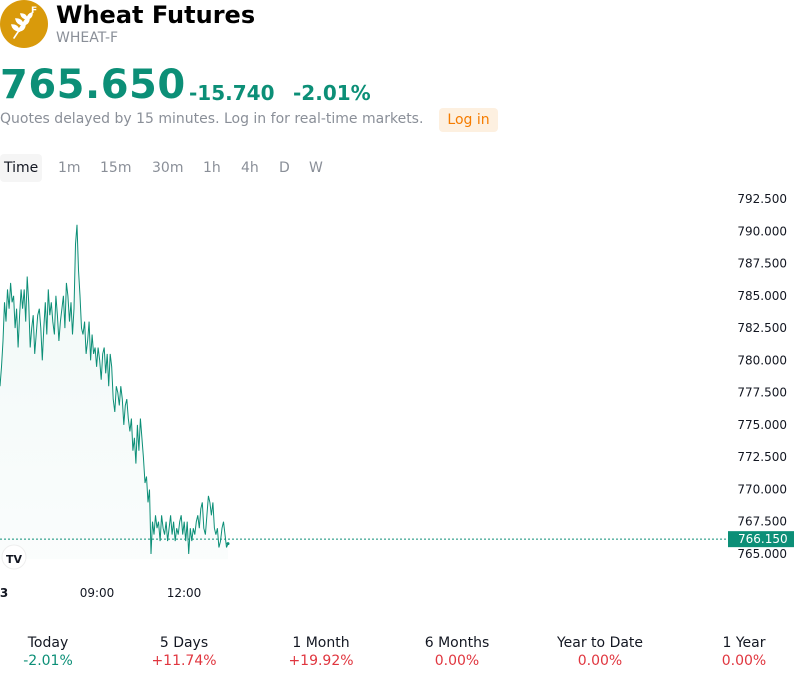 The width and height of the screenshot is (800, 682). I want to click on price-change-percent: -2.01%, so click(332, 93).